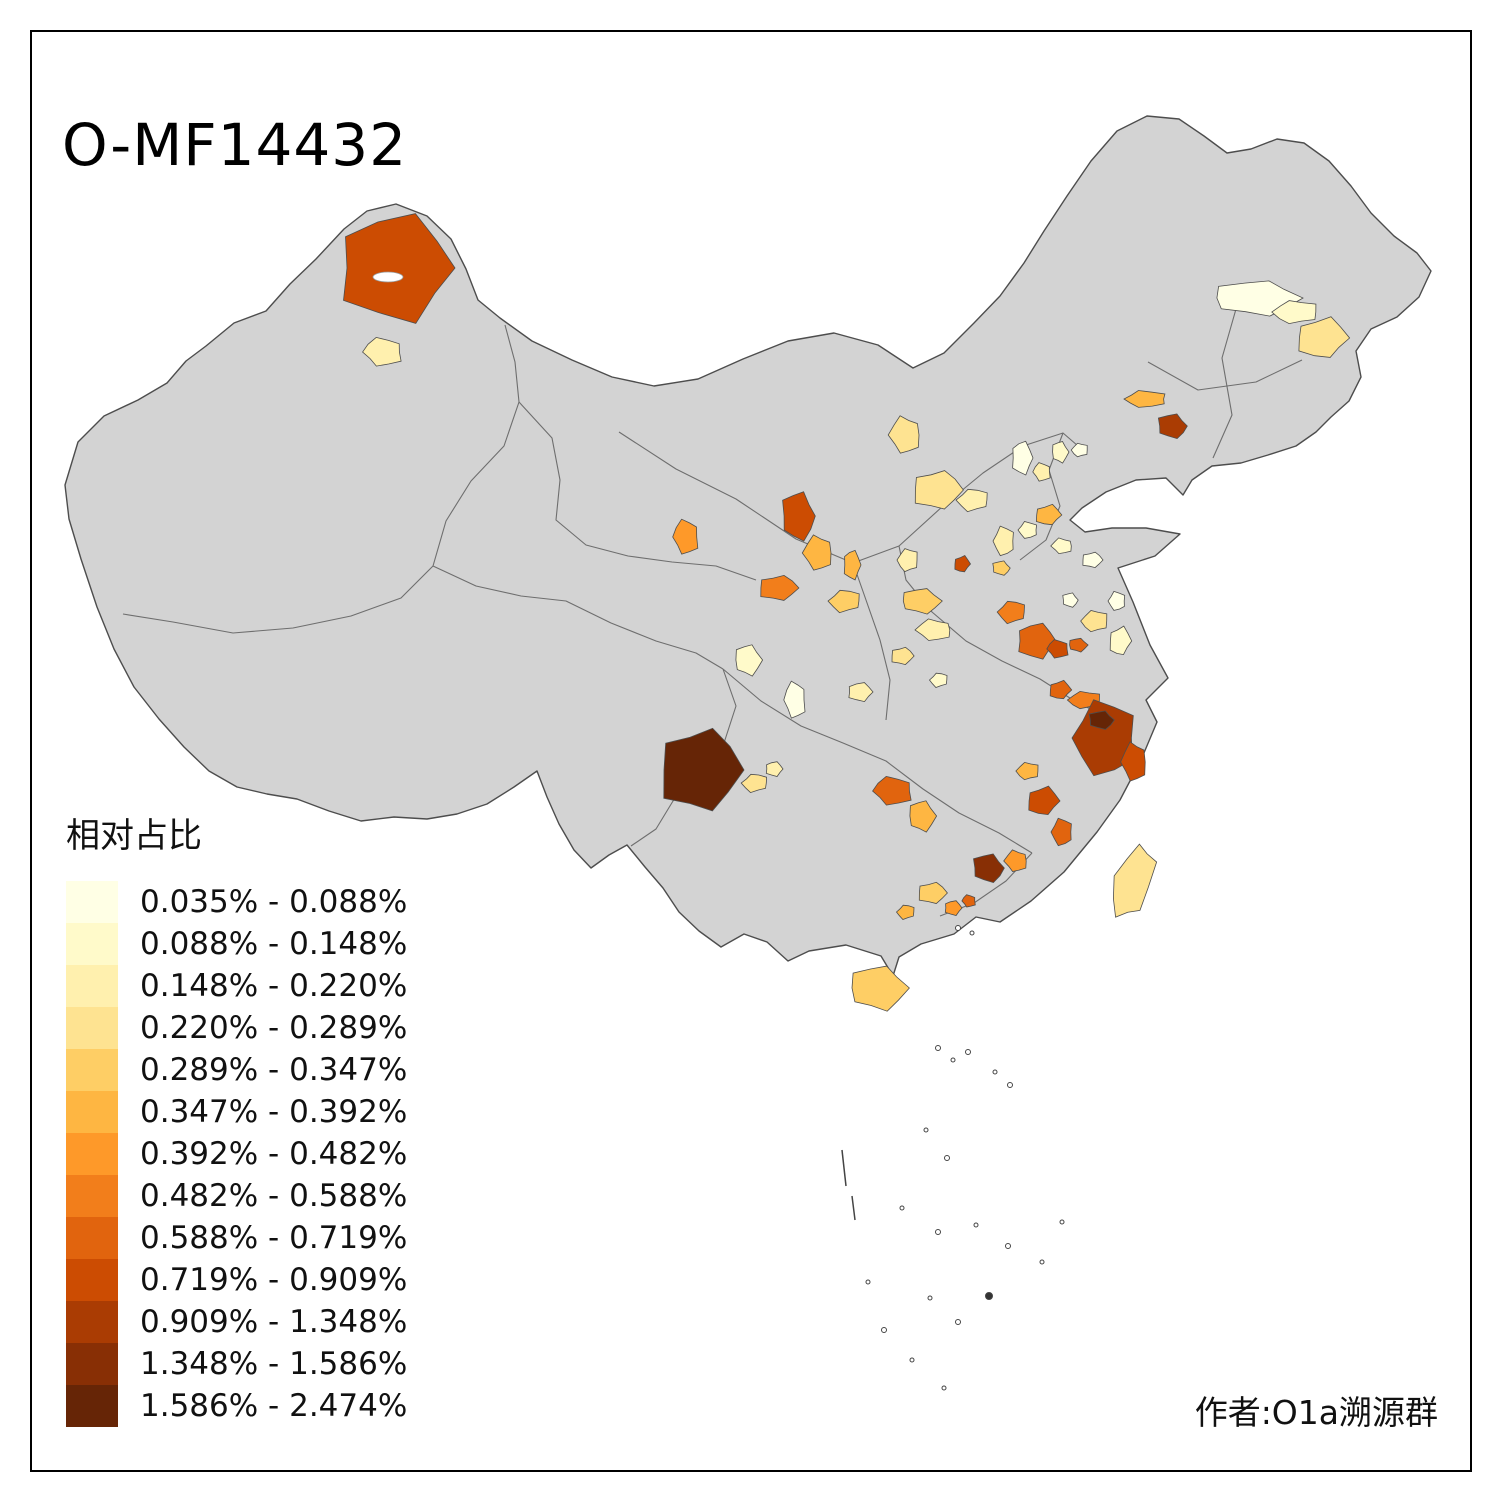 The image size is (1500, 1500). Describe the element at coordinates (274, 1322) in the screenshot. I see `legend-label: 0.909% - 1.348%` at that location.